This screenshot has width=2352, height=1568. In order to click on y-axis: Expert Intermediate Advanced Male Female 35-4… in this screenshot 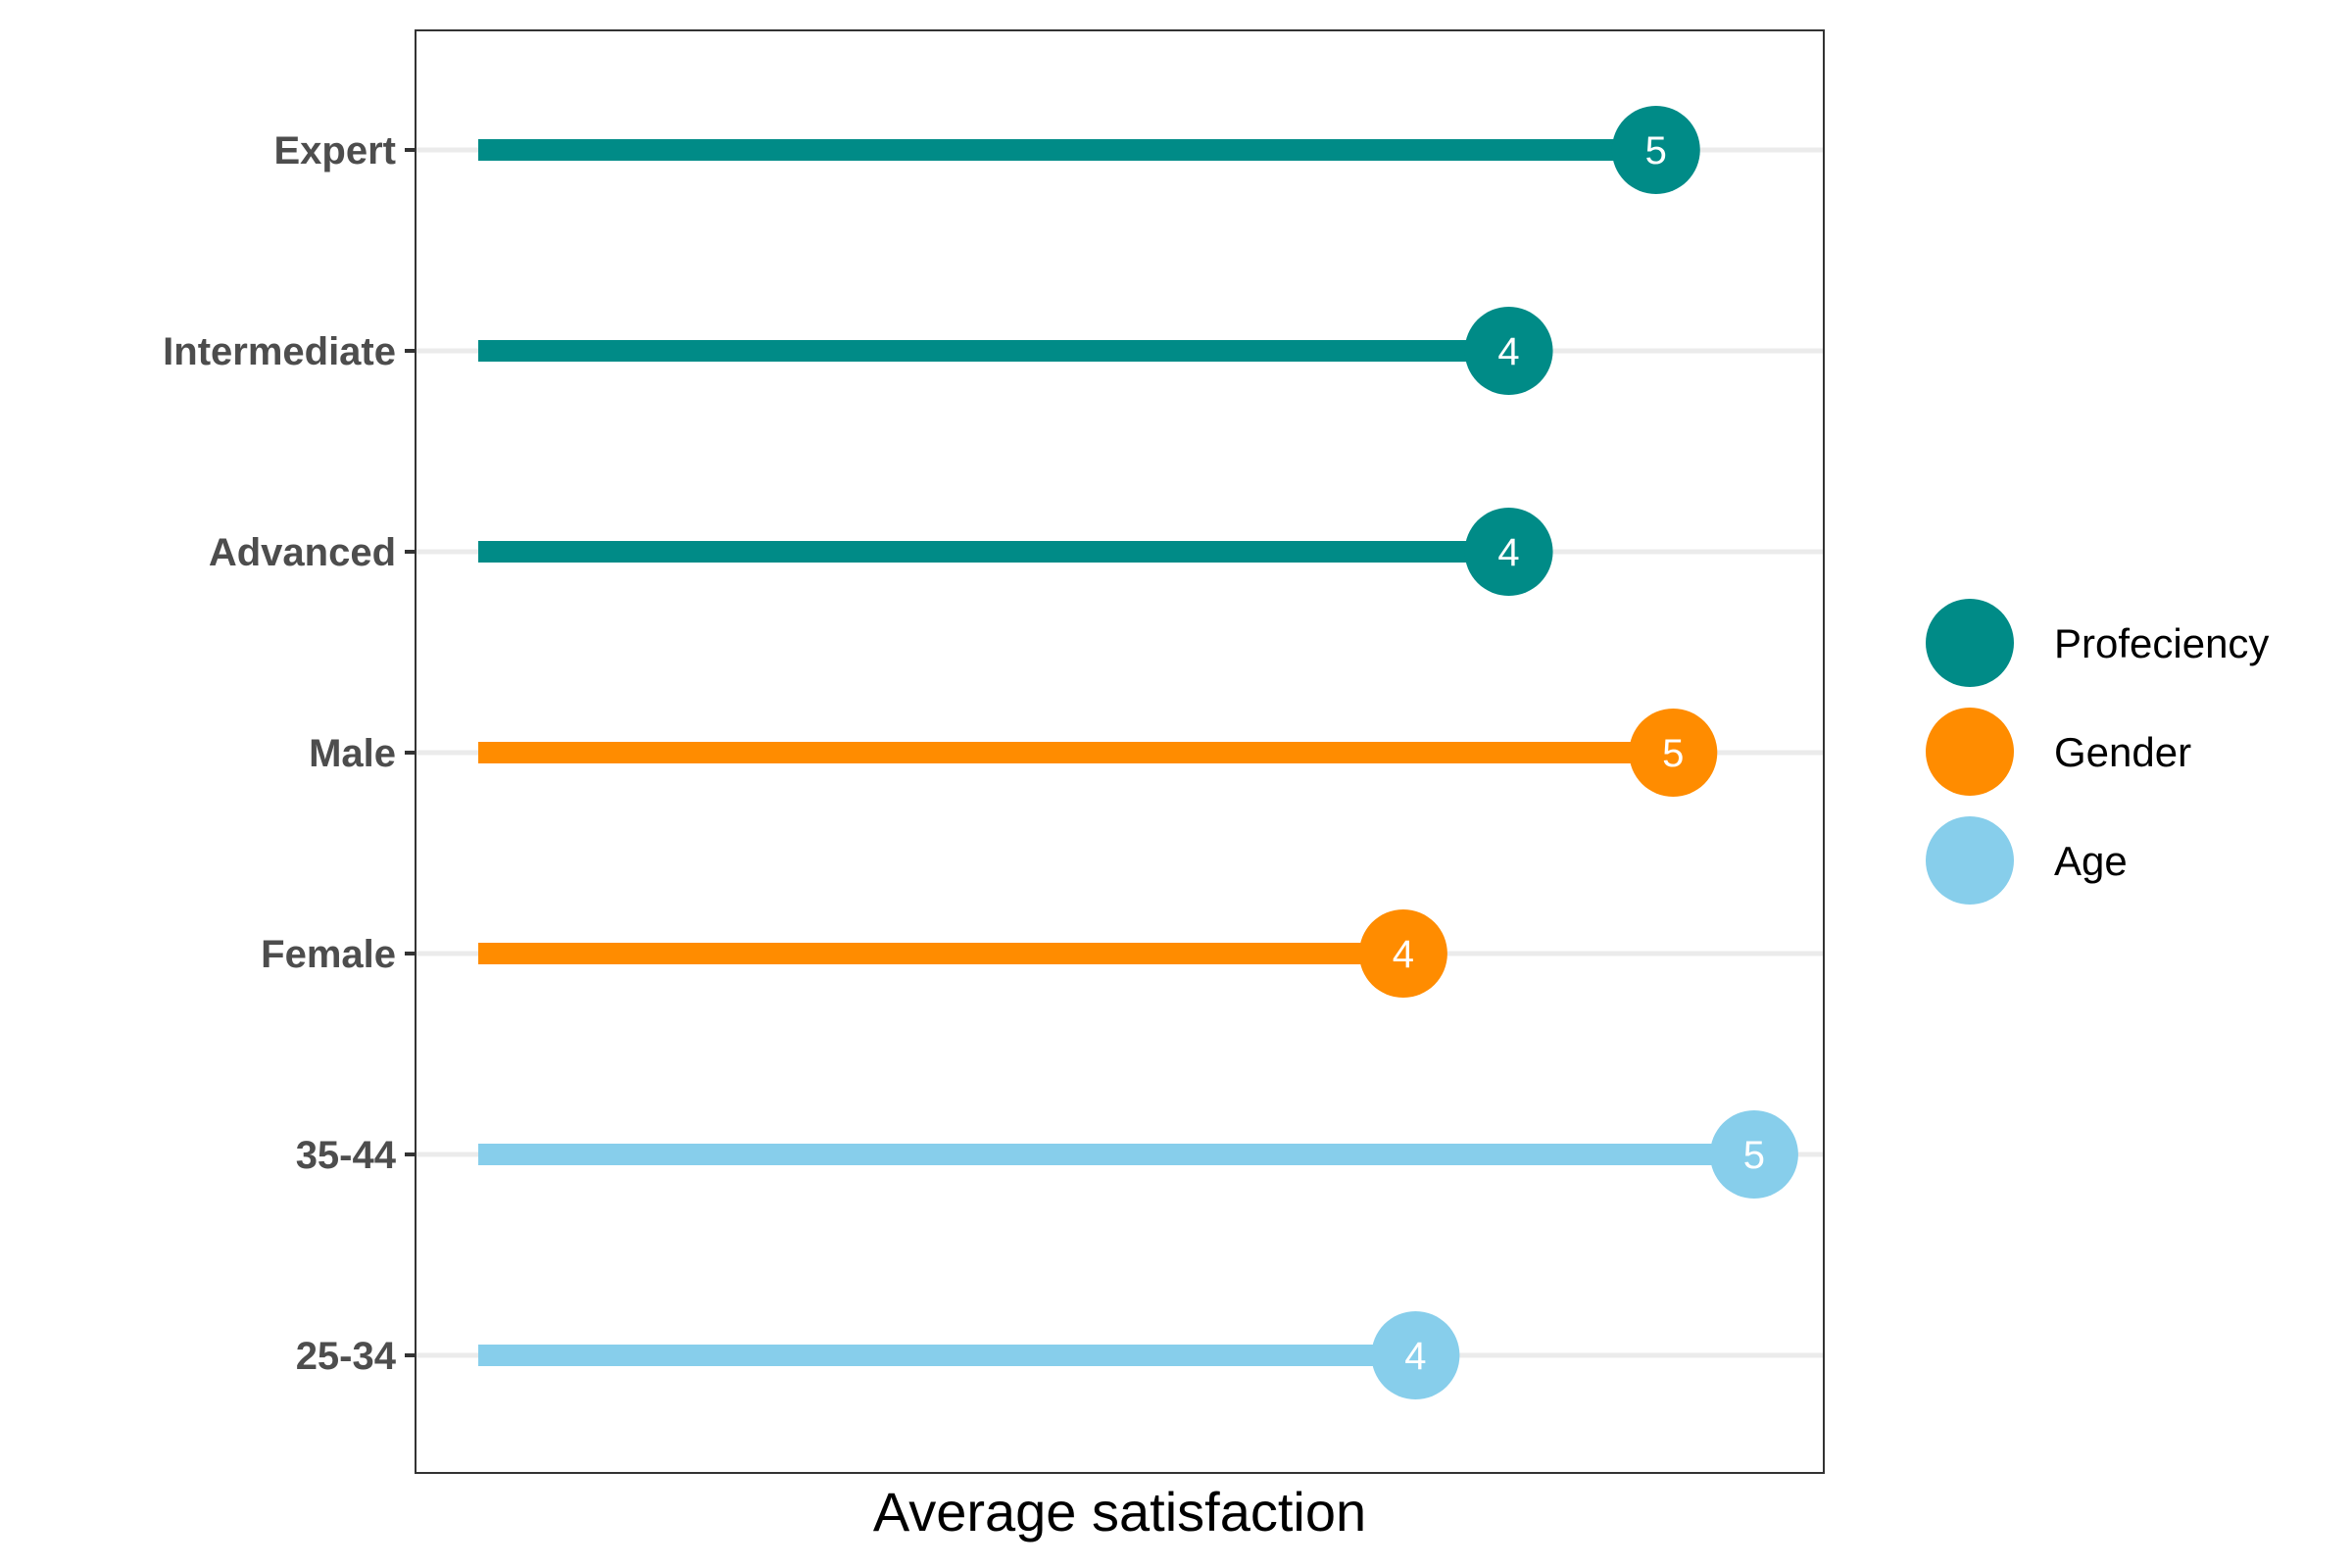, I will do `click(289, 753)`.